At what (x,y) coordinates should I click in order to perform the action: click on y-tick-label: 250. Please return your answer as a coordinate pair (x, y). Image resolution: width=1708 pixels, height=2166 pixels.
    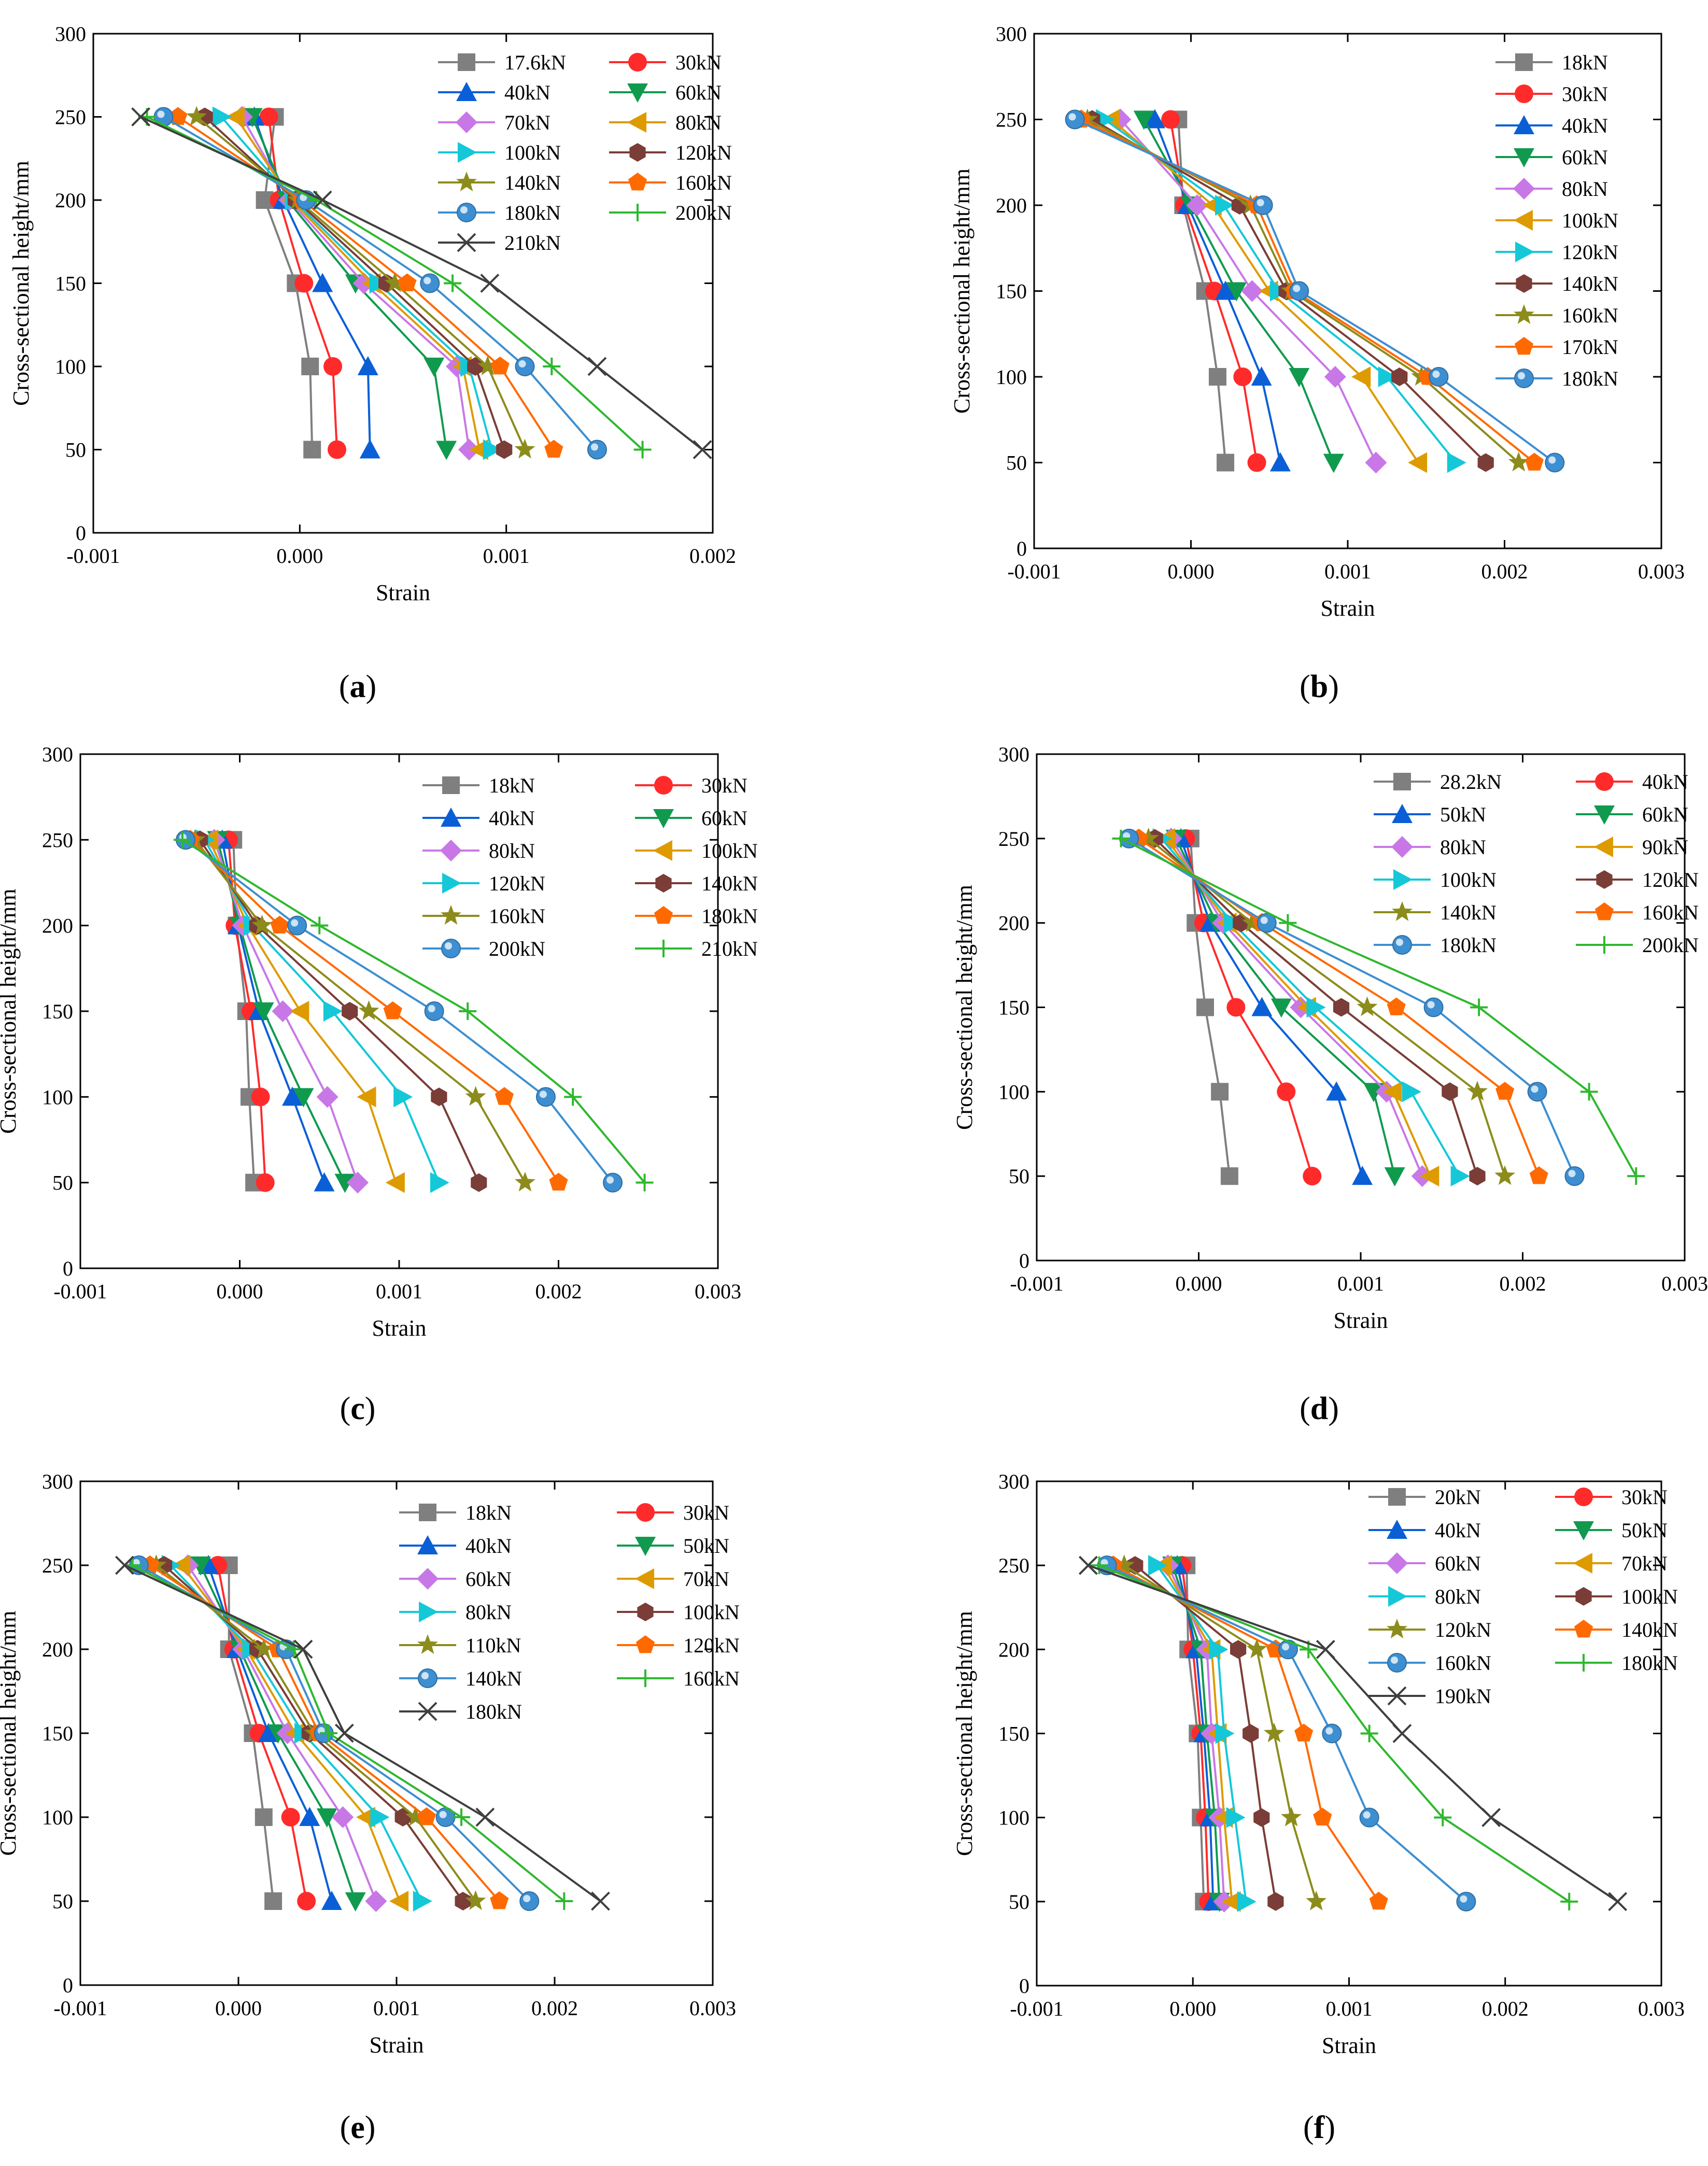
    Looking at the image, I should click on (58, 840).